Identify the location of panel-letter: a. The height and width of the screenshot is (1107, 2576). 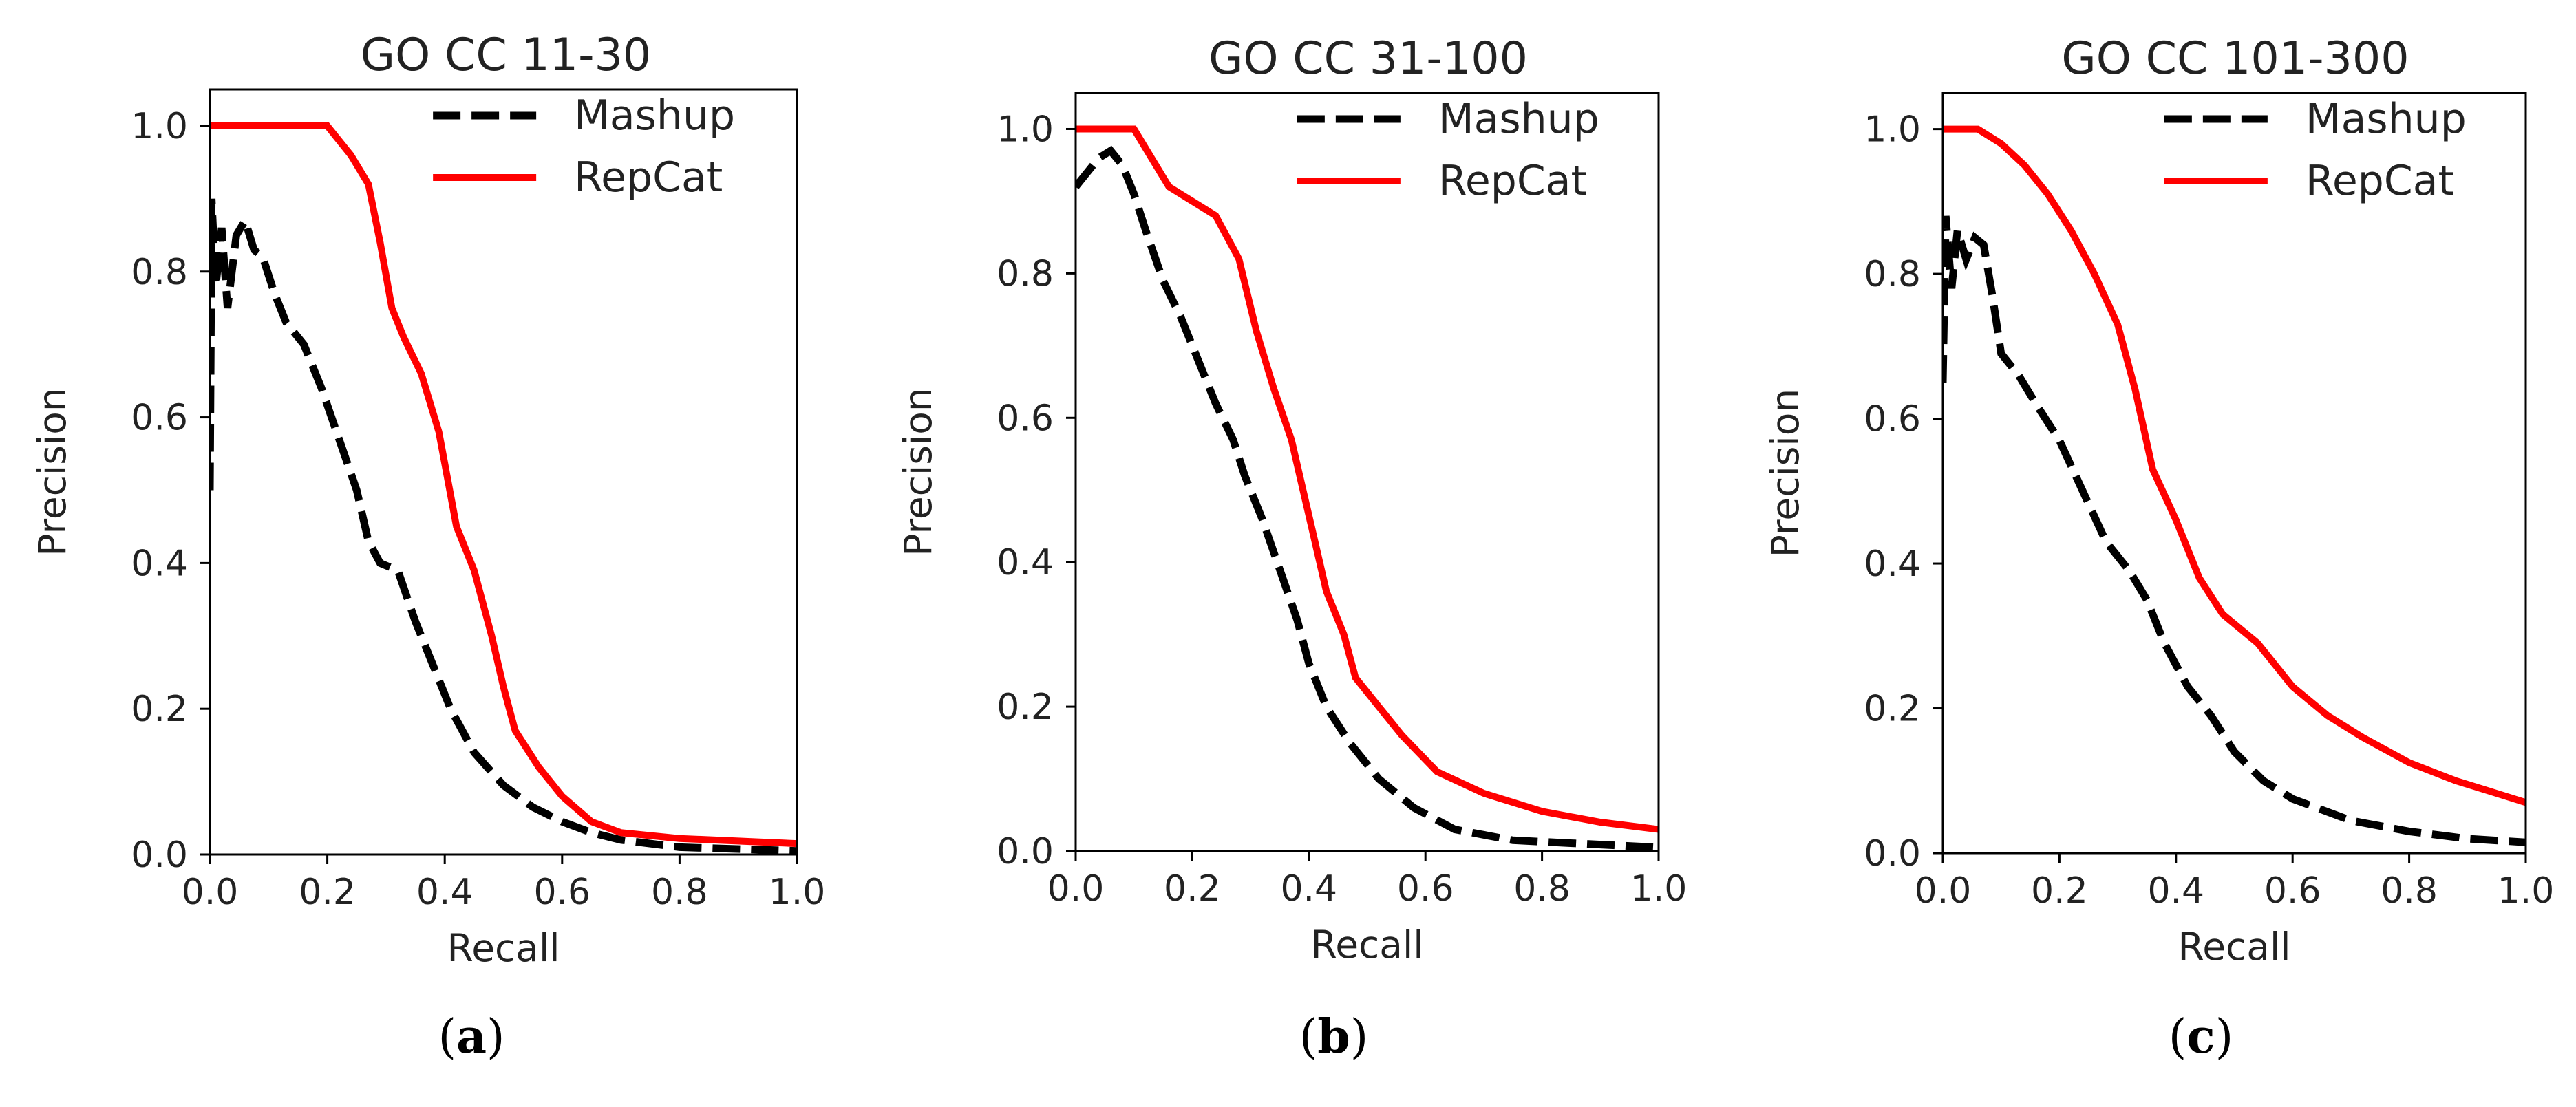
(471, 1036).